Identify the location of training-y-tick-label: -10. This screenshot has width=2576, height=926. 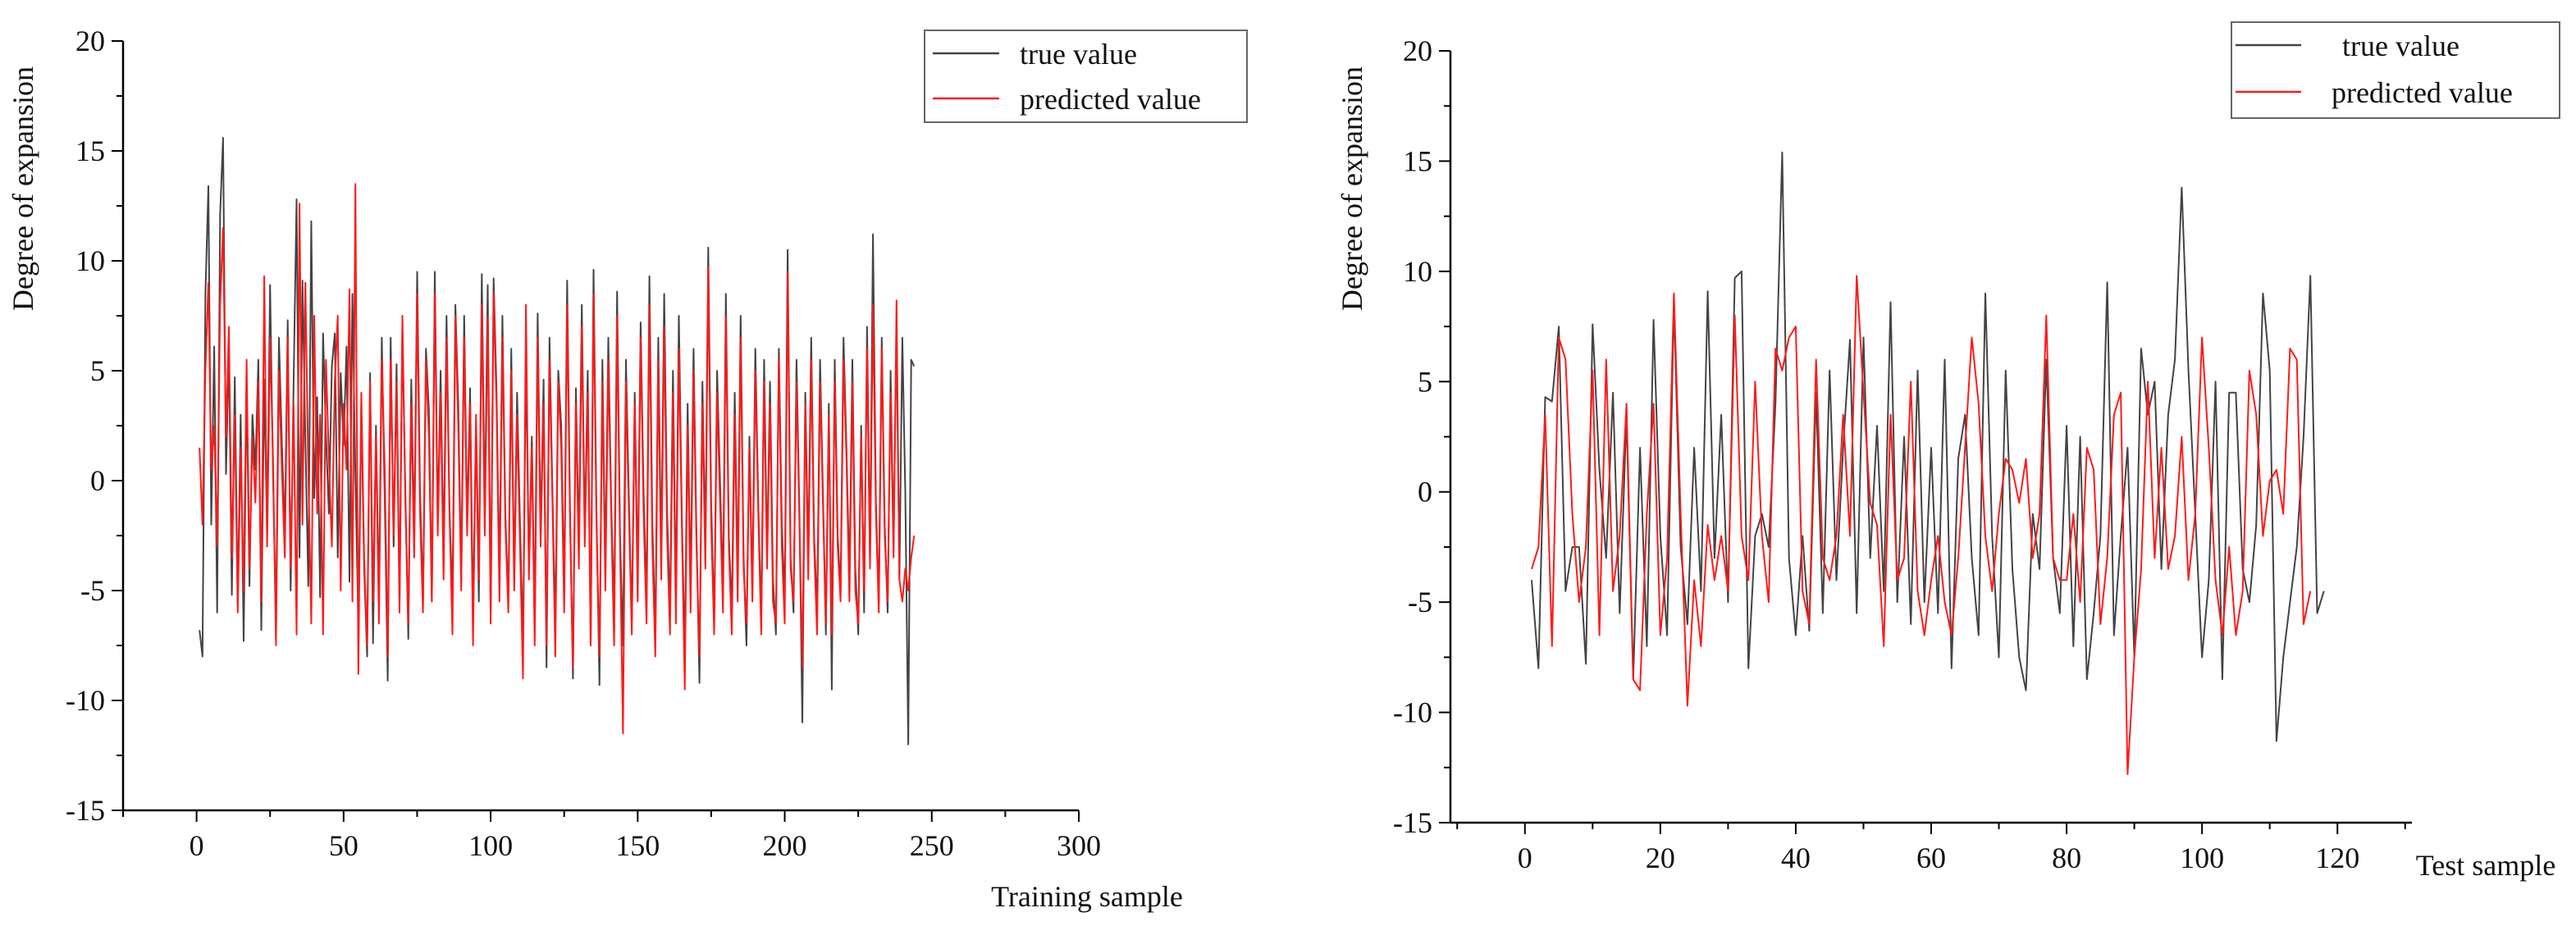
(85, 700).